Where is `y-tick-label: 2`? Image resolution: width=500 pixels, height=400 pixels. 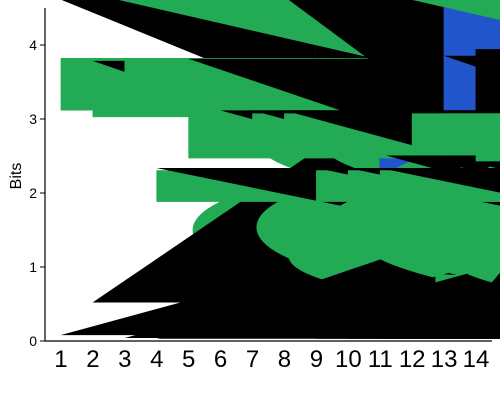 y-tick-label: 2 is located at coordinates (33, 193).